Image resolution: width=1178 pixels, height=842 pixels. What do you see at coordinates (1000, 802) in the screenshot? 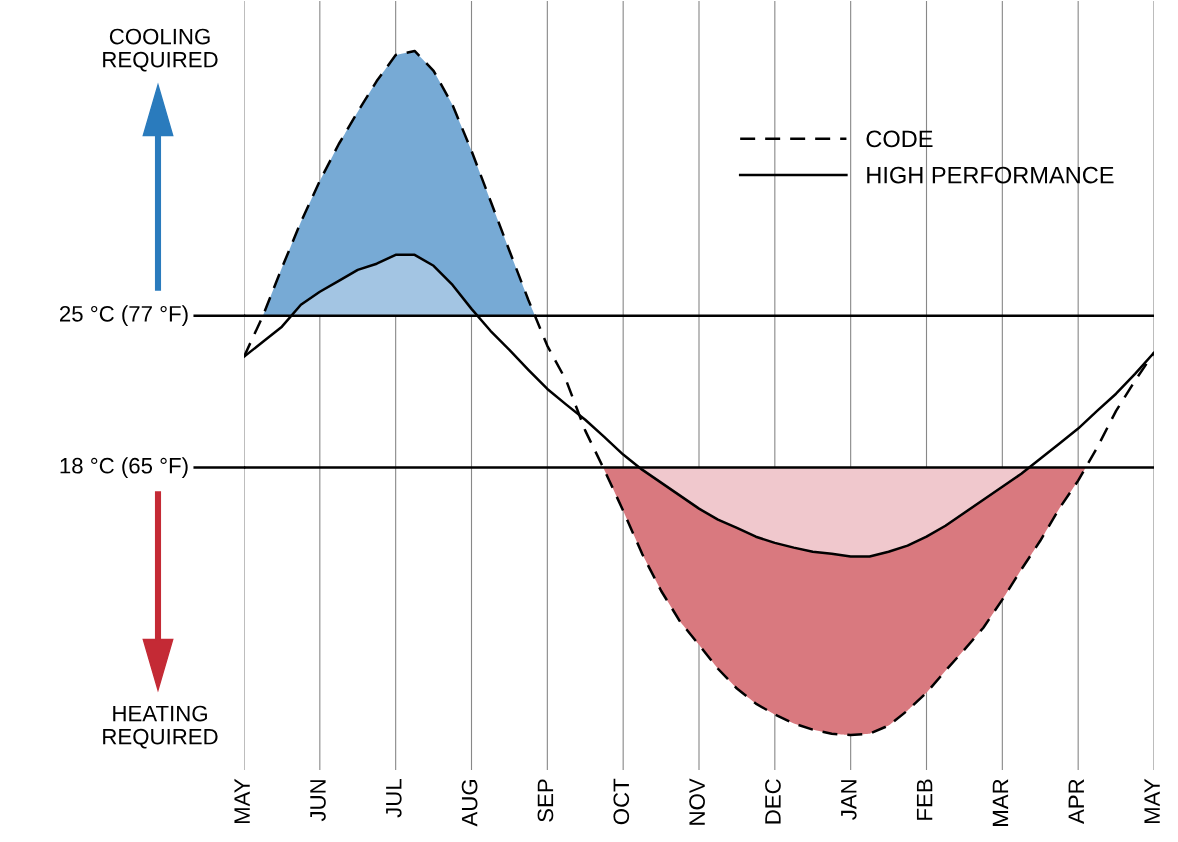
I see `x-tick-label: MAR` at bounding box center [1000, 802].